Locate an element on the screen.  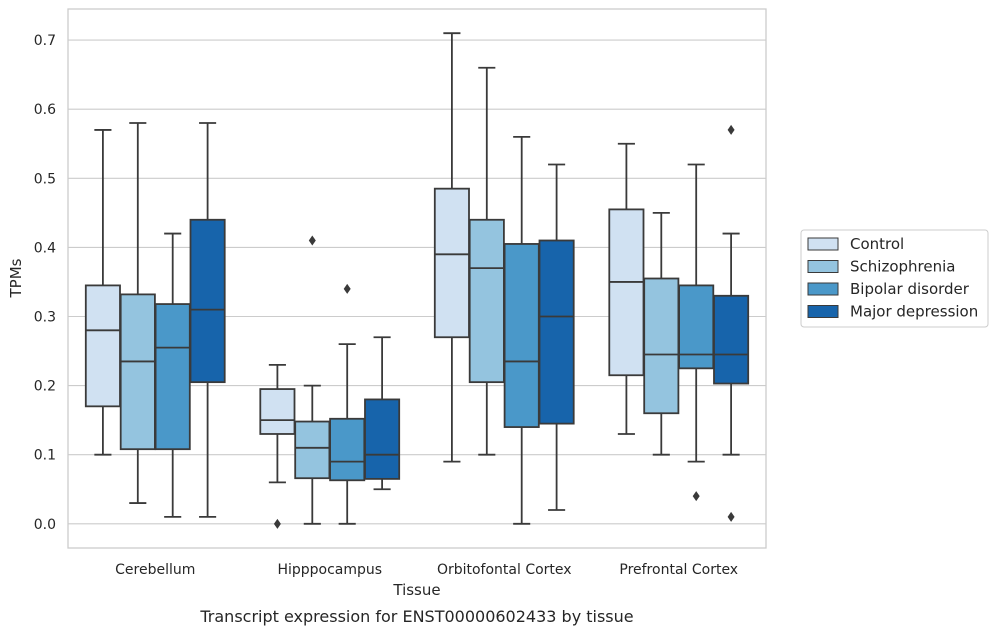
legend-label: Major depression is located at coordinates (914, 312).